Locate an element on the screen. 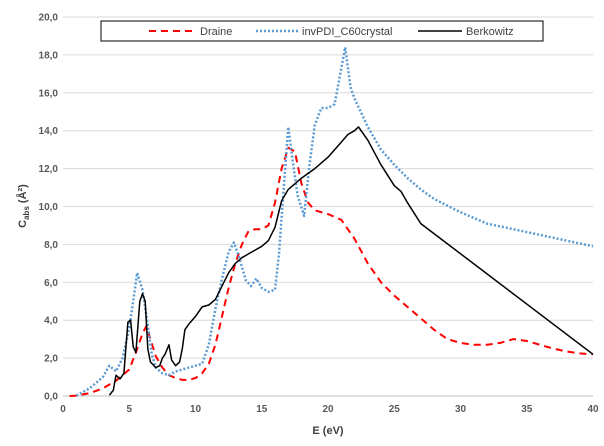 Image resolution: width=604 pixels, height=446 pixels. x-tick-label: 40 is located at coordinates (593, 409).